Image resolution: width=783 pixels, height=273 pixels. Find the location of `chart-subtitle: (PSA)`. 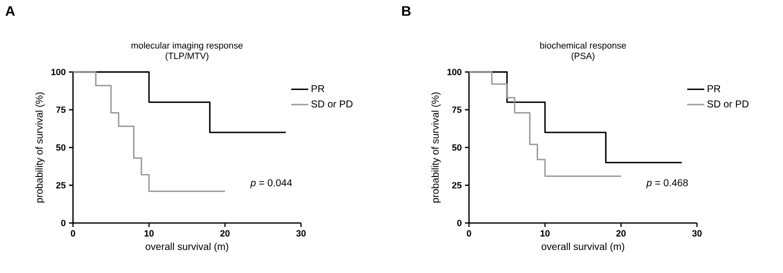

chart-subtitle: (PSA) is located at coordinates (583, 56).